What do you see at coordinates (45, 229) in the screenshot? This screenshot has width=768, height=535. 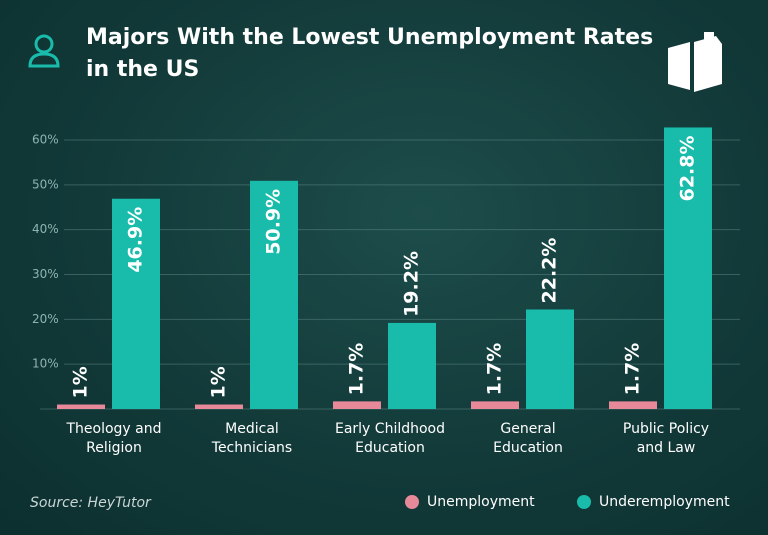 I see `y-tick-label: 40%` at bounding box center [45, 229].